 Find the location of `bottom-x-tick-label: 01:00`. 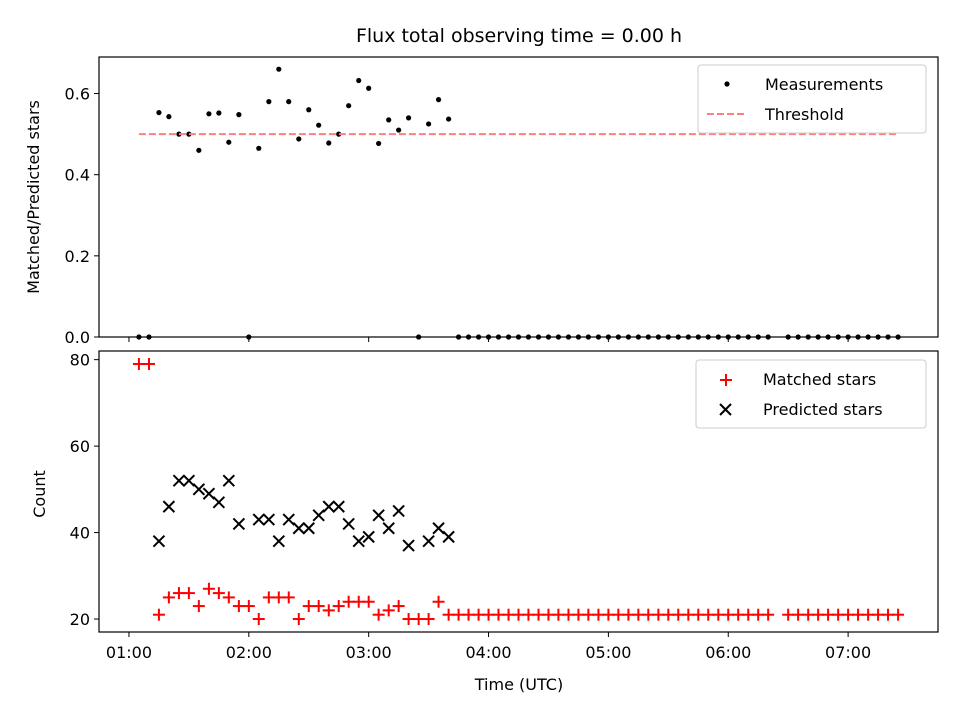

bottom-x-tick-label: 01:00 is located at coordinates (129, 652).